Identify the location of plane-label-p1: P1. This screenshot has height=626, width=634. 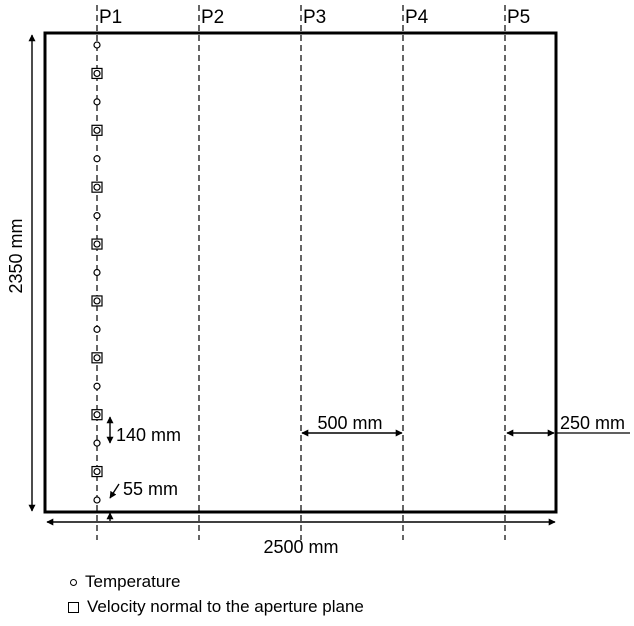
(110, 17).